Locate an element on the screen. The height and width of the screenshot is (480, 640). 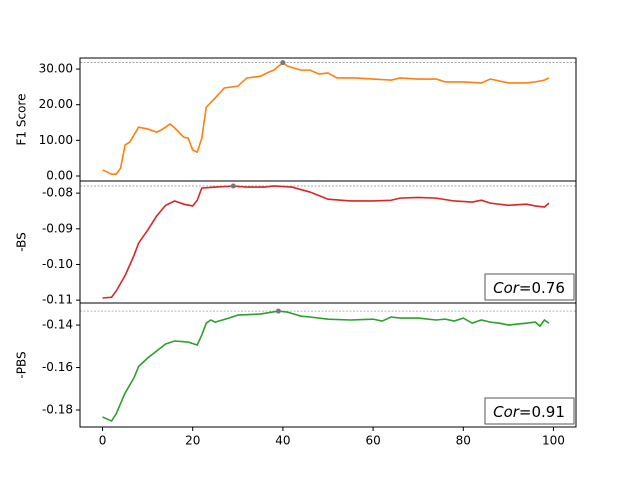
annotation: Cor=0.91 is located at coordinates (529, 411).